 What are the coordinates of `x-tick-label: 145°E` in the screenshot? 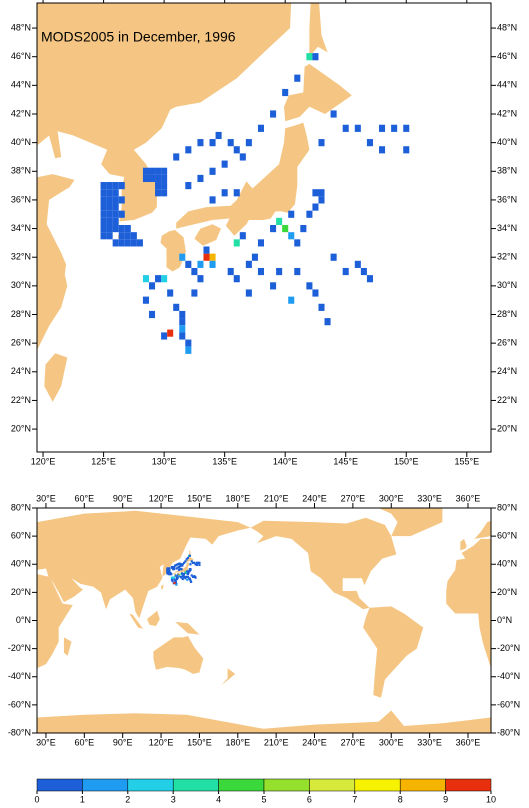 It's located at (345, 461).